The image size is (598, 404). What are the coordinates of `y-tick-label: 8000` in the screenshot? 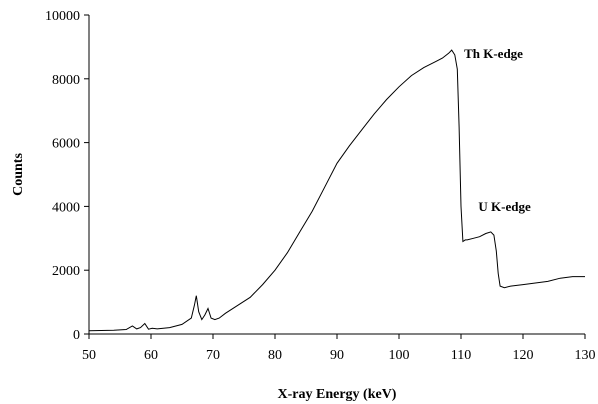 It's located at (66, 80).